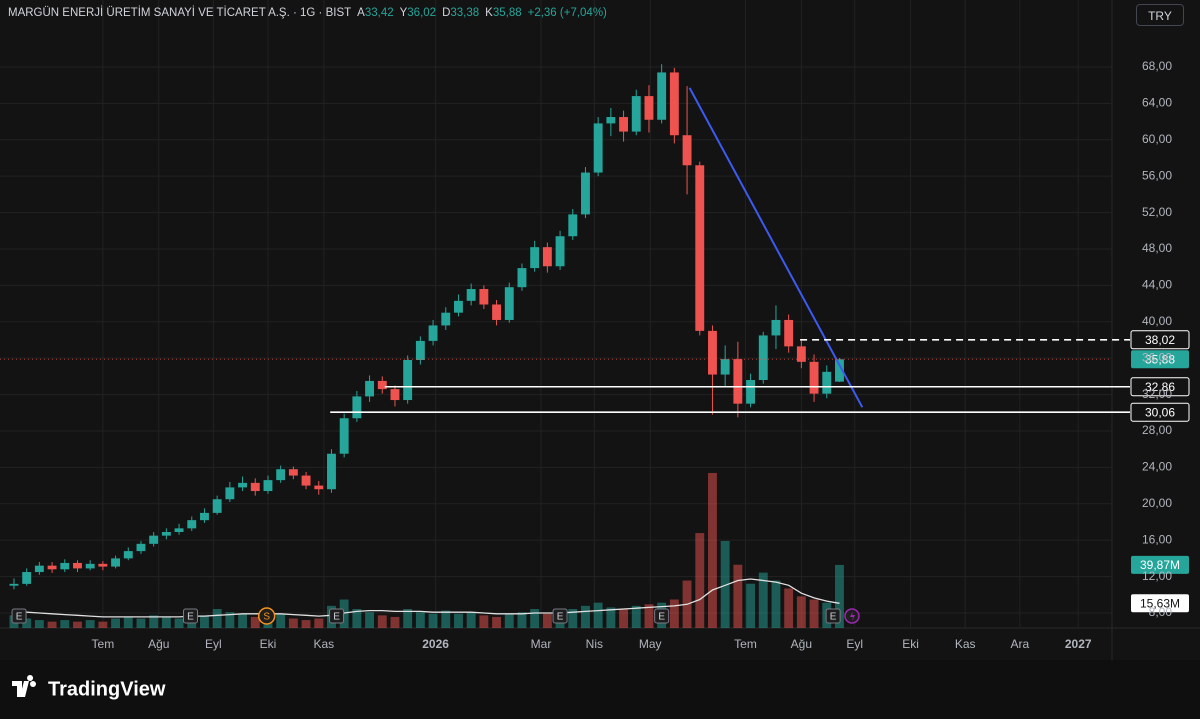 Image resolution: width=1200 pixels, height=719 pixels. I want to click on y-tick-label: 28,00, so click(1157, 430).